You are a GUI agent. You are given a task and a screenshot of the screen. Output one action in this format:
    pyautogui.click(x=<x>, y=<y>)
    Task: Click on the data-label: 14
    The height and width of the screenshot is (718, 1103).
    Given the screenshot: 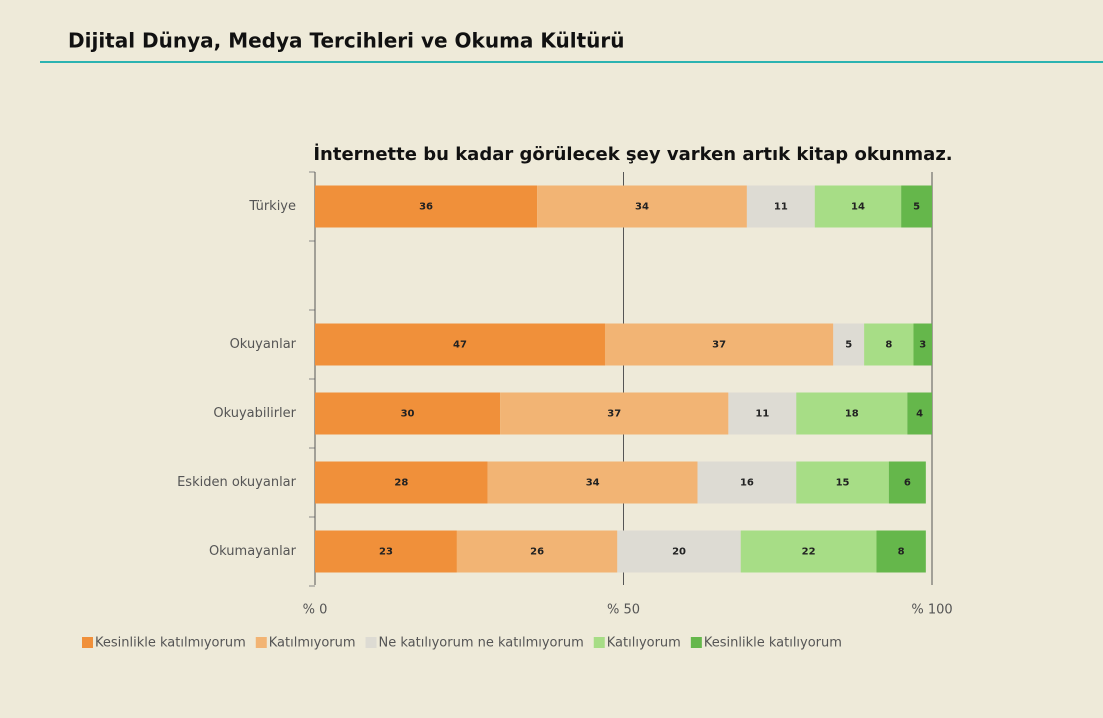 What is the action you would take?
    pyautogui.click(x=858, y=207)
    